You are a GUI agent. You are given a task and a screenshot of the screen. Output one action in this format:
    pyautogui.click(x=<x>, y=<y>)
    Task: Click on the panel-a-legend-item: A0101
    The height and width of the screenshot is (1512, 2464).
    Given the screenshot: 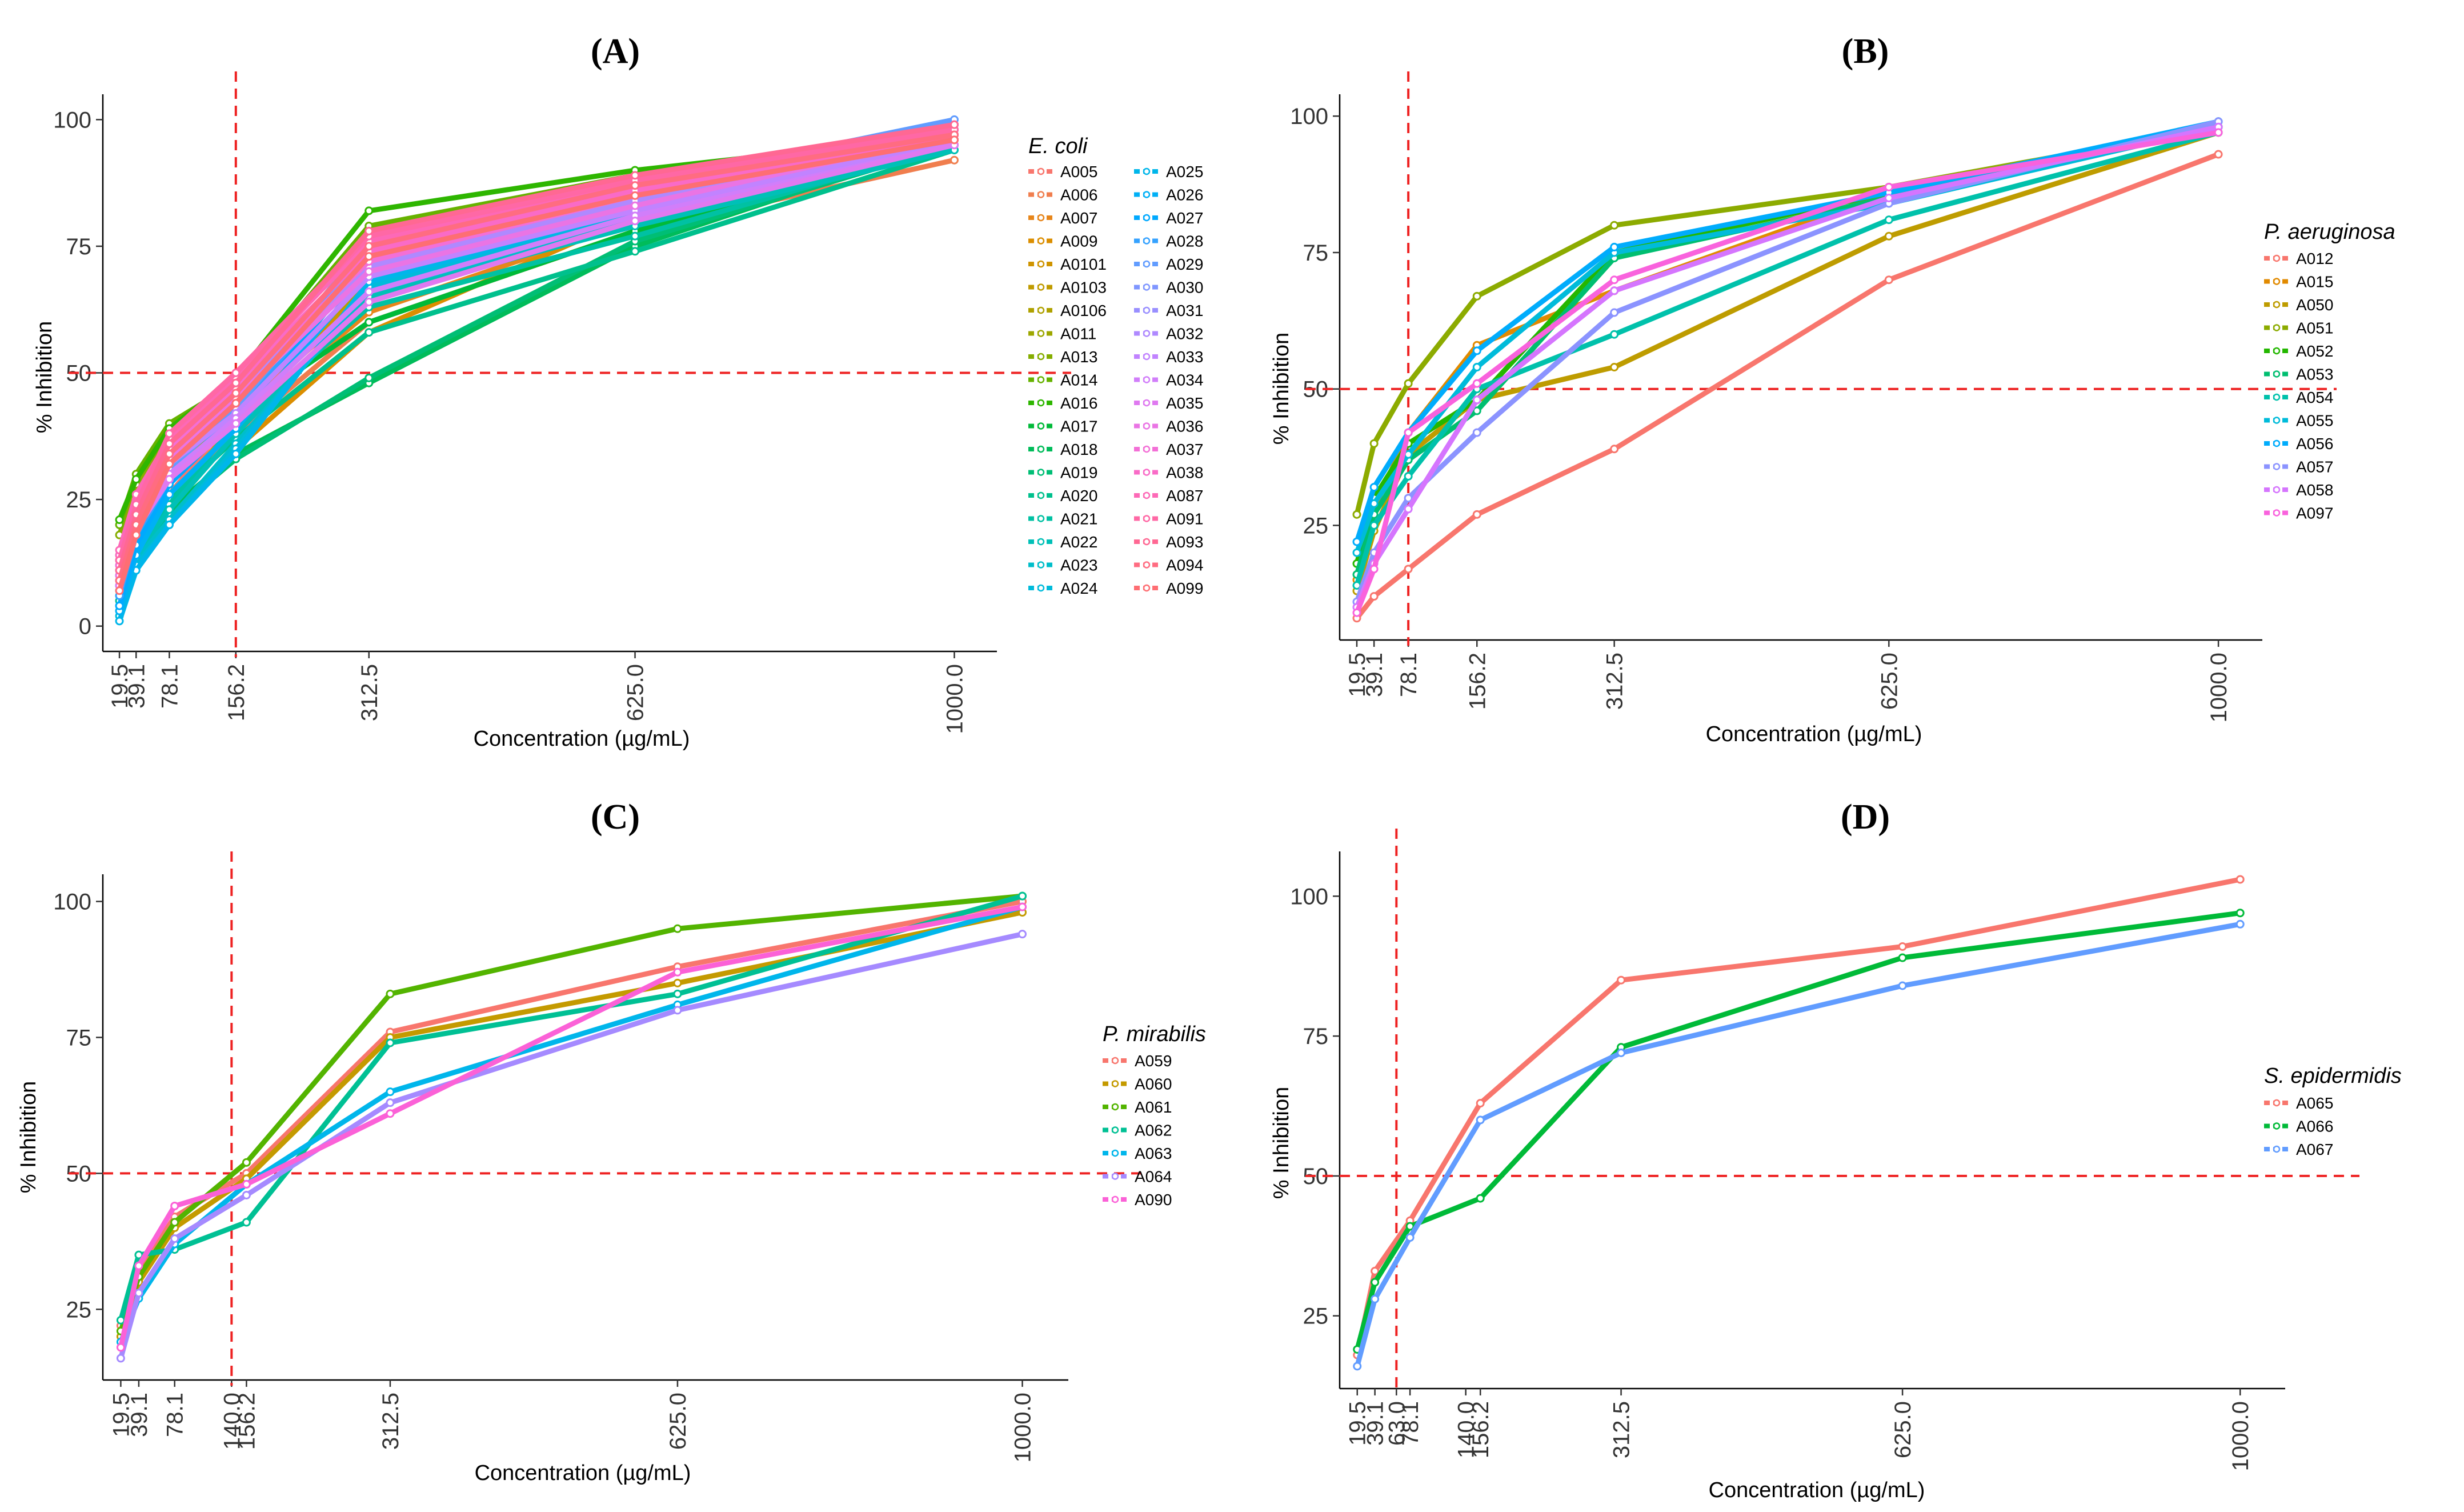 What is the action you would take?
    pyautogui.click(x=1067, y=264)
    